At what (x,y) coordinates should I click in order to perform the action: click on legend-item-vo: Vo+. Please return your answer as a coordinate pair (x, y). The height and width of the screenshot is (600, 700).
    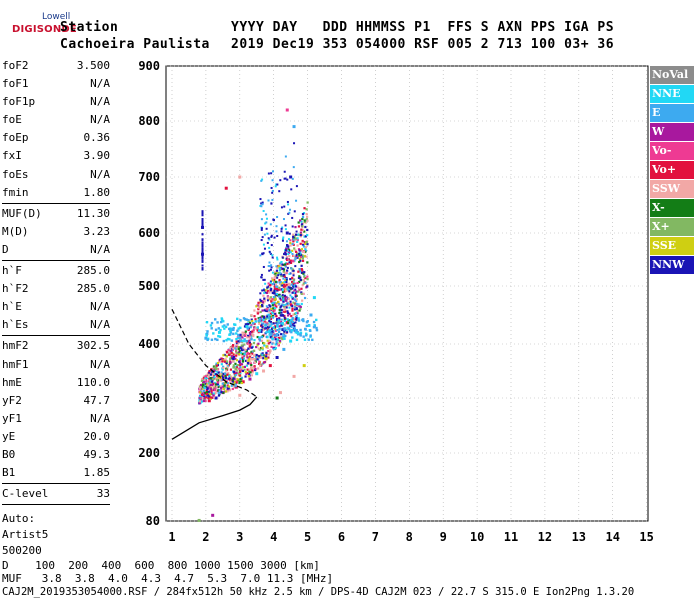
    Looking at the image, I should click on (672, 170).